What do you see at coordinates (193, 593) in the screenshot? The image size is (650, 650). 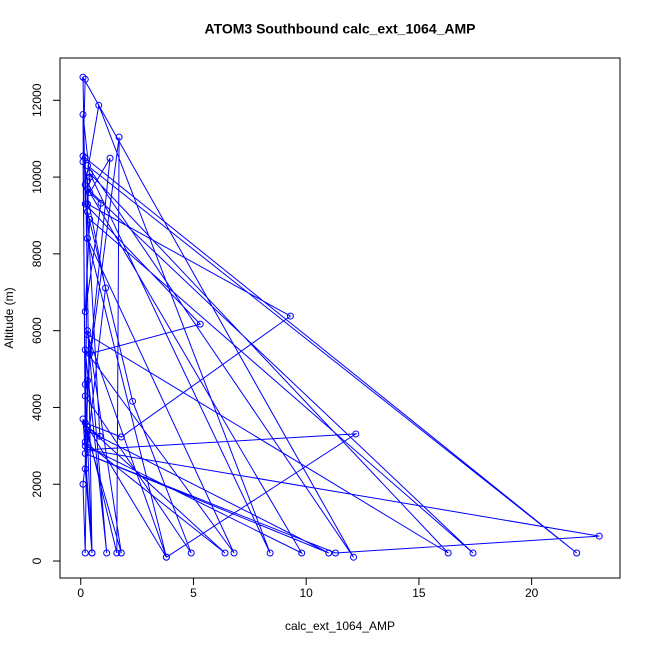 I see `x-tick-label: 5` at bounding box center [193, 593].